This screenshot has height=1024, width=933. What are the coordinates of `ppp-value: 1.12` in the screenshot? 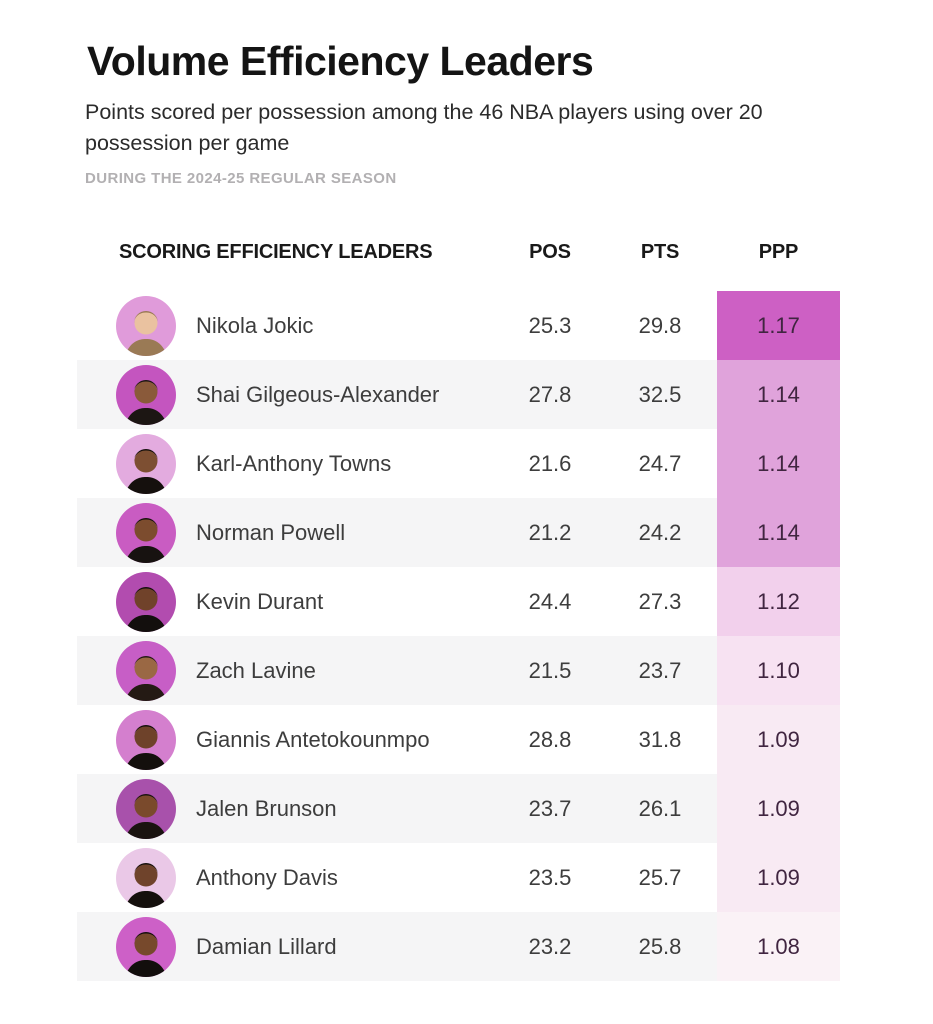 It's located at (778, 601).